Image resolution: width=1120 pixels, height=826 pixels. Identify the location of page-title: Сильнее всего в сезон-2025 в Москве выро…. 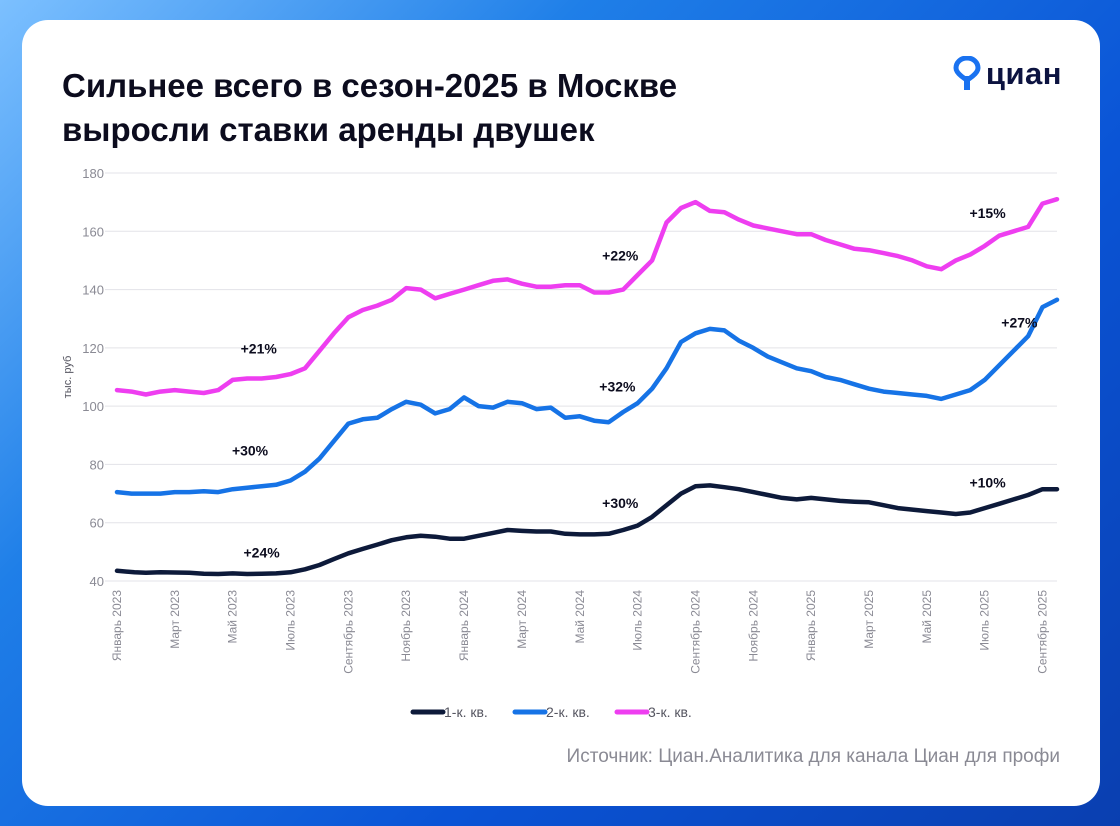
(370, 107).